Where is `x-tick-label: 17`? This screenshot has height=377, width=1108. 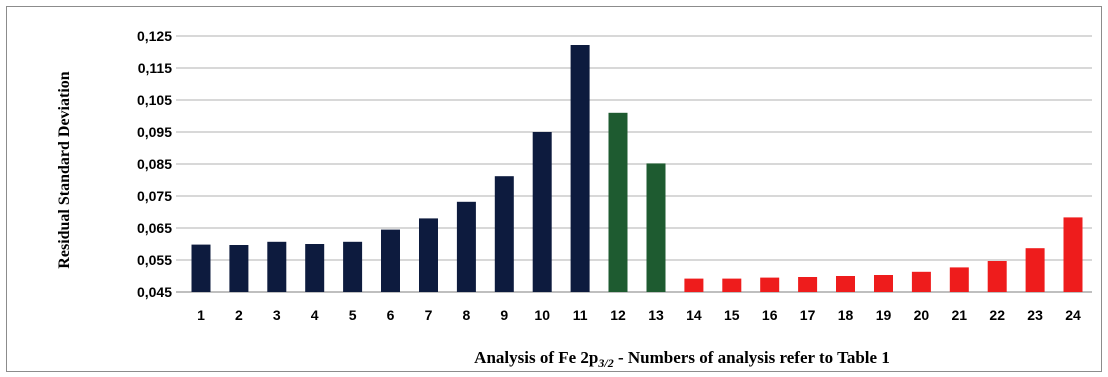
x-tick-label: 17 is located at coordinates (808, 315).